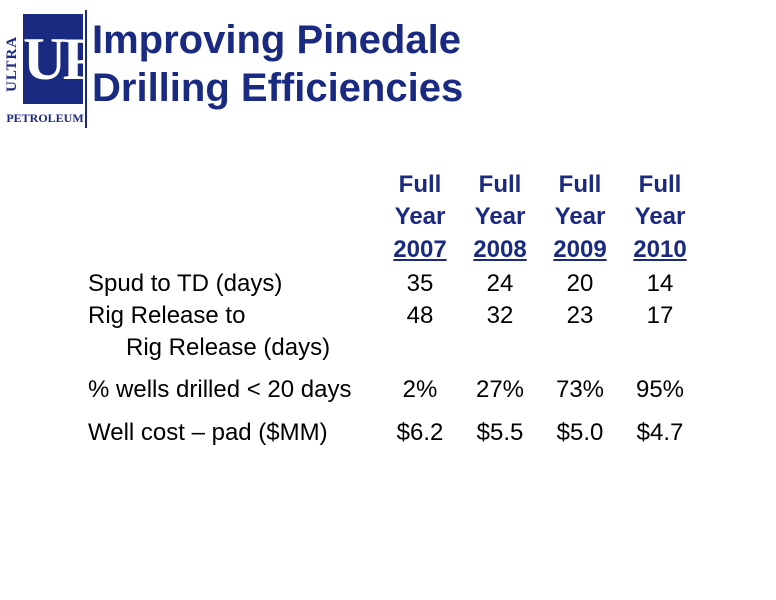  What do you see at coordinates (500, 315) in the screenshot?
I see `cell-2008: 32` at bounding box center [500, 315].